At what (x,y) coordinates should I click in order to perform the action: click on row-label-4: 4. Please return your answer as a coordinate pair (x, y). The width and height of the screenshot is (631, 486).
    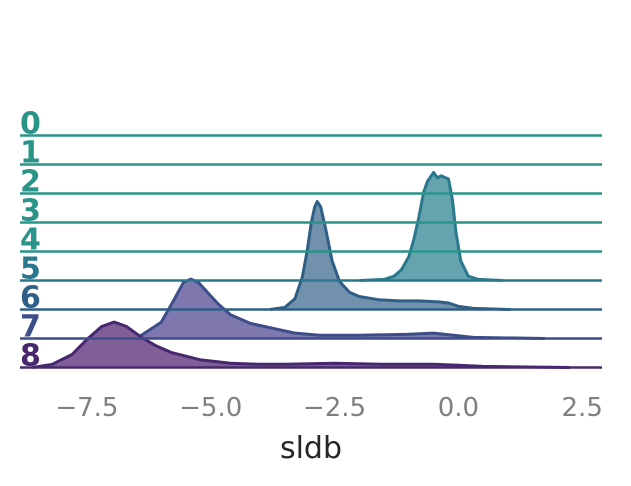
    Looking at the image, I should click on (30, 240).